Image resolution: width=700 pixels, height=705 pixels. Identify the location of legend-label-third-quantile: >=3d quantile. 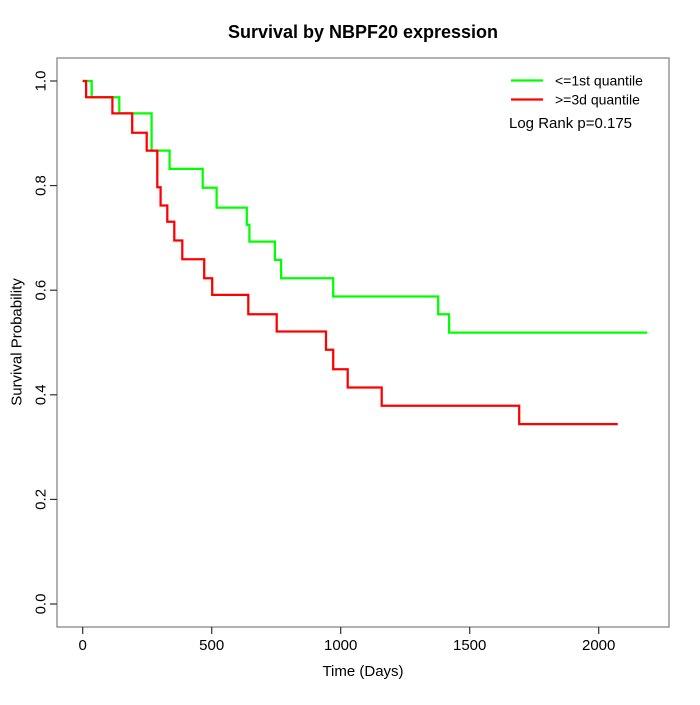
(597, 100).